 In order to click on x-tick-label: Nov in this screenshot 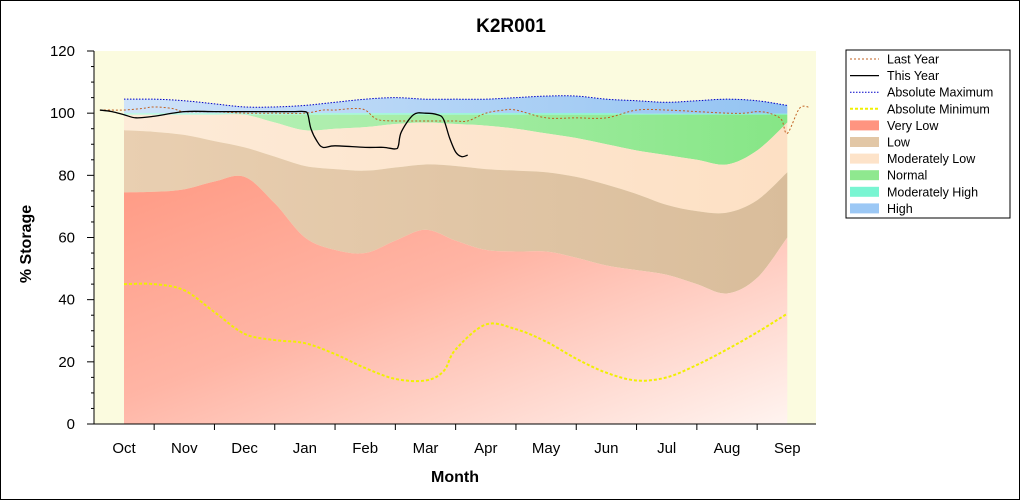, I will do `click(184, 448)`.